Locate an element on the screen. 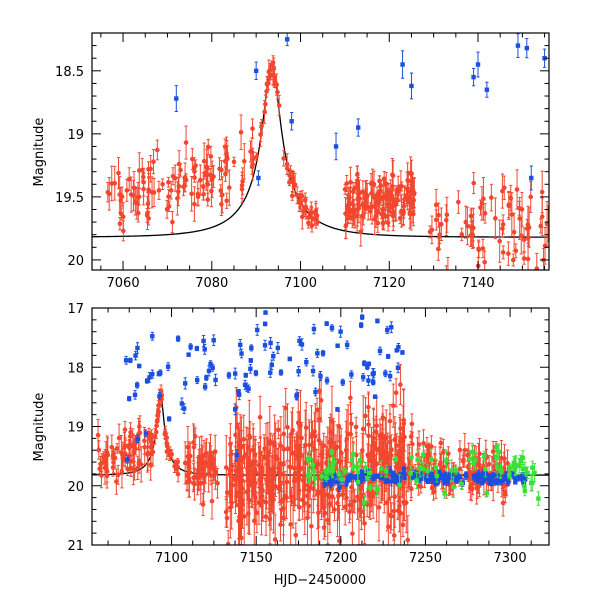 The height and width of the screenshot is (600, 600). x-tick-label: 7150 is located at coordinates (256, 558).